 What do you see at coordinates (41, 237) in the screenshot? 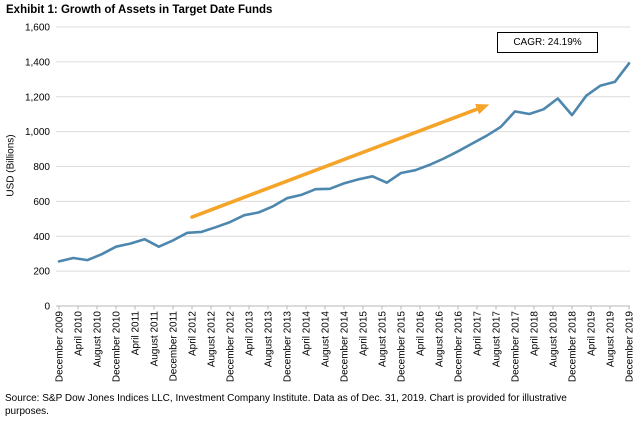
I see `y-tick-label: 400` at bounding box center [41, 237].